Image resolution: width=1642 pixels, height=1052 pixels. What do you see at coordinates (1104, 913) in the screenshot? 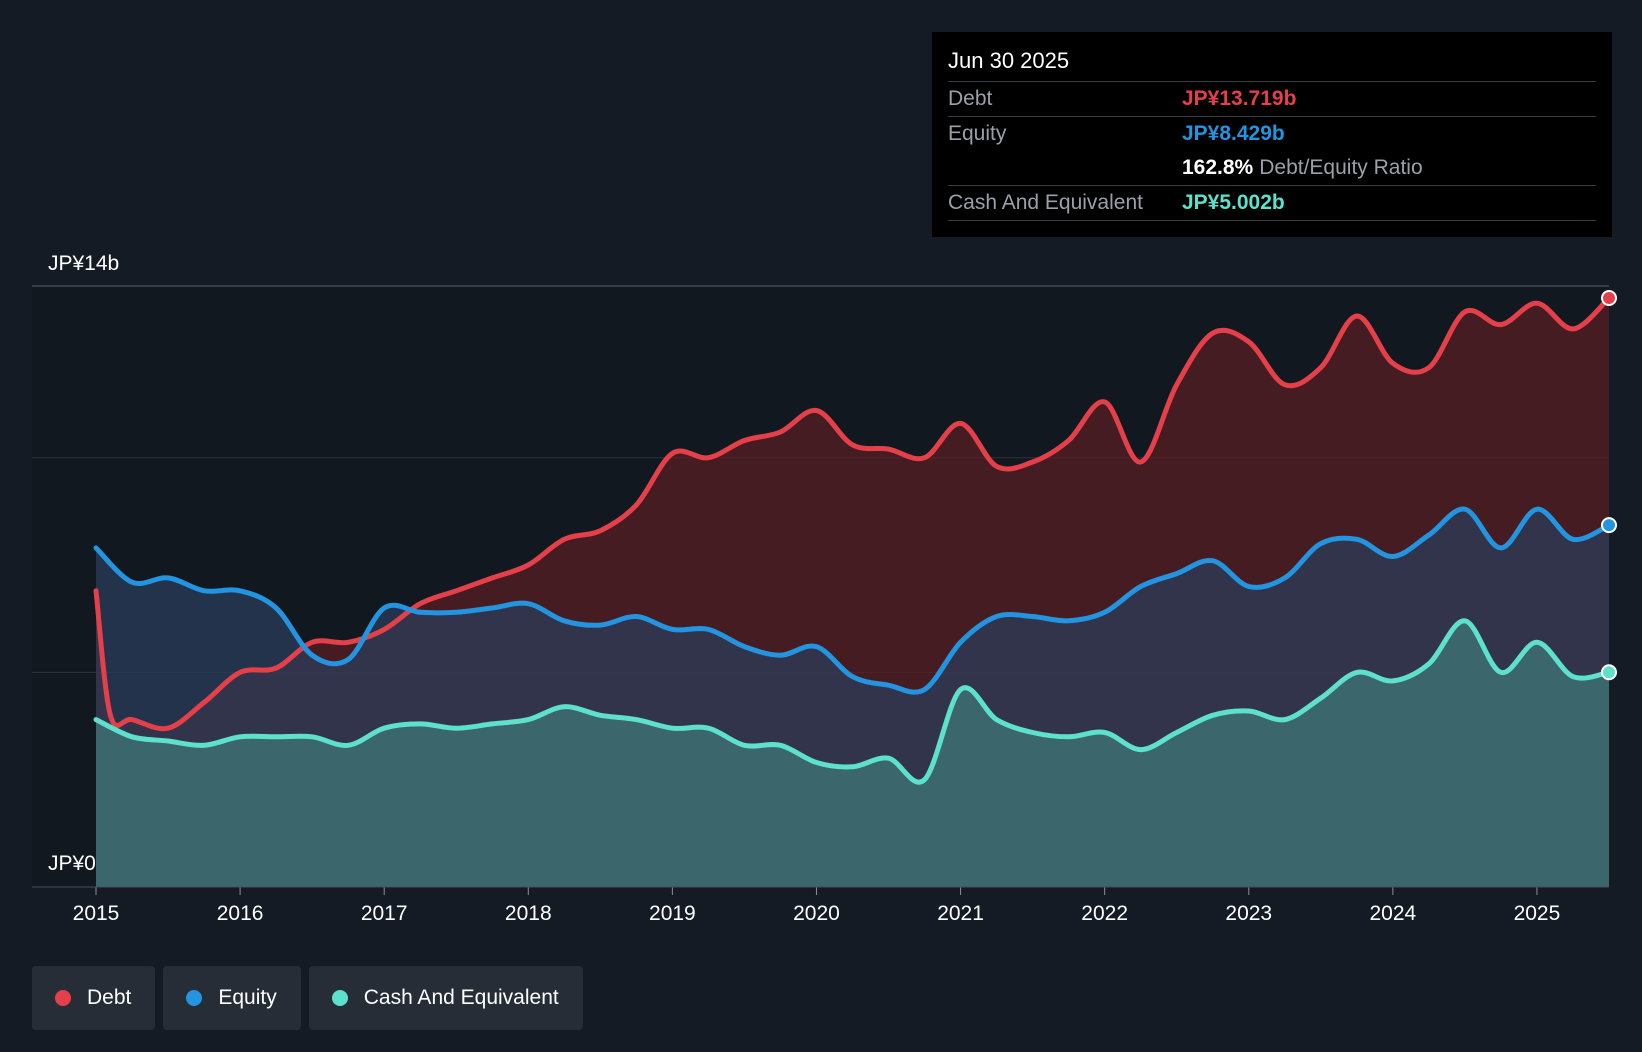
I see `x-tick-label-2022: 2022` at bounding box center [1104, 913].